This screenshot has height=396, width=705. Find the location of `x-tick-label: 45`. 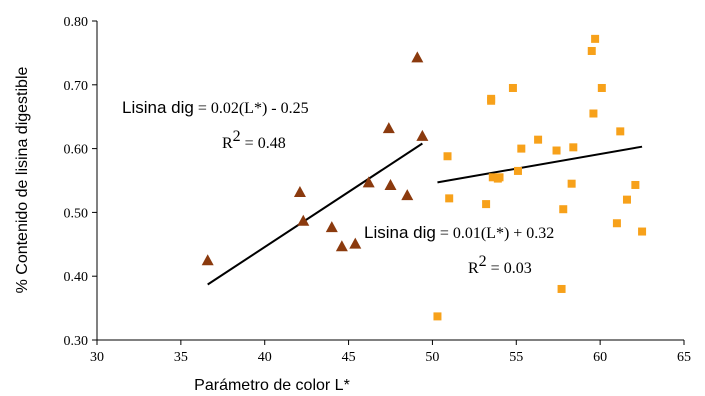

x-tick-label: 45 is located at coordinates (349, 357).